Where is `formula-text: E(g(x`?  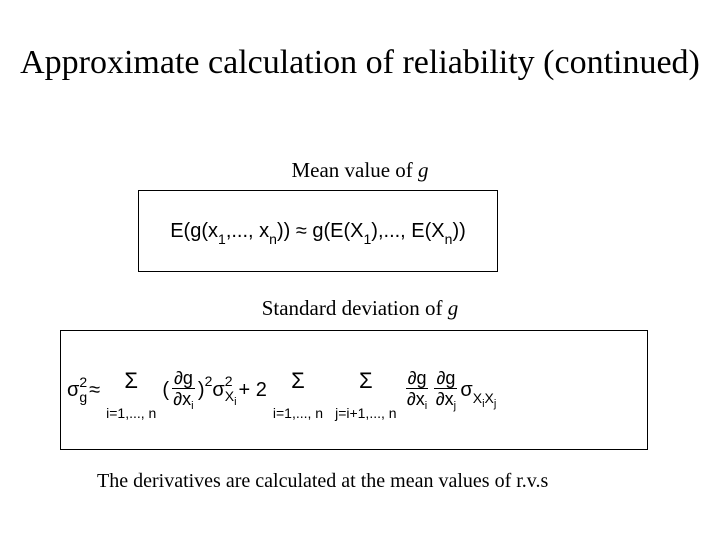 formula-text: E(g(x is located at coordinates (194, 230).